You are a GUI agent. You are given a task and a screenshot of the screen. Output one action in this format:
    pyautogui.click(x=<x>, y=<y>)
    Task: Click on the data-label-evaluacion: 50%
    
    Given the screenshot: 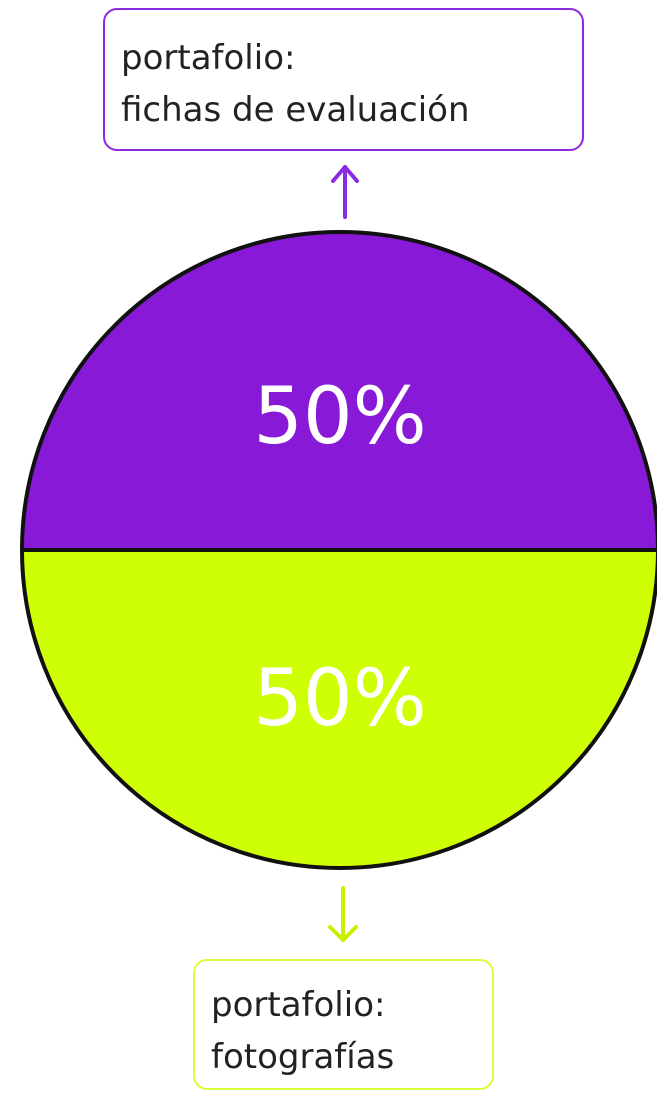 What is the action you would take?
    pyautogui.click(x=339, y=417)
    